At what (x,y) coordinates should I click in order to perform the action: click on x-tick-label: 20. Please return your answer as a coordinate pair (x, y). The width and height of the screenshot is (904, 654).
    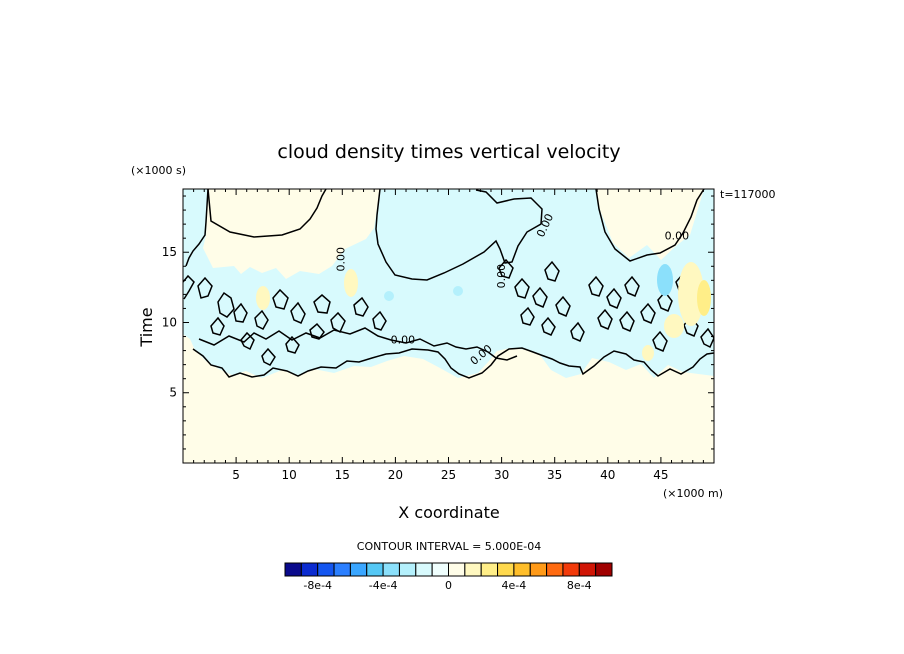
    Looking at the image, I should click on (395, 475).